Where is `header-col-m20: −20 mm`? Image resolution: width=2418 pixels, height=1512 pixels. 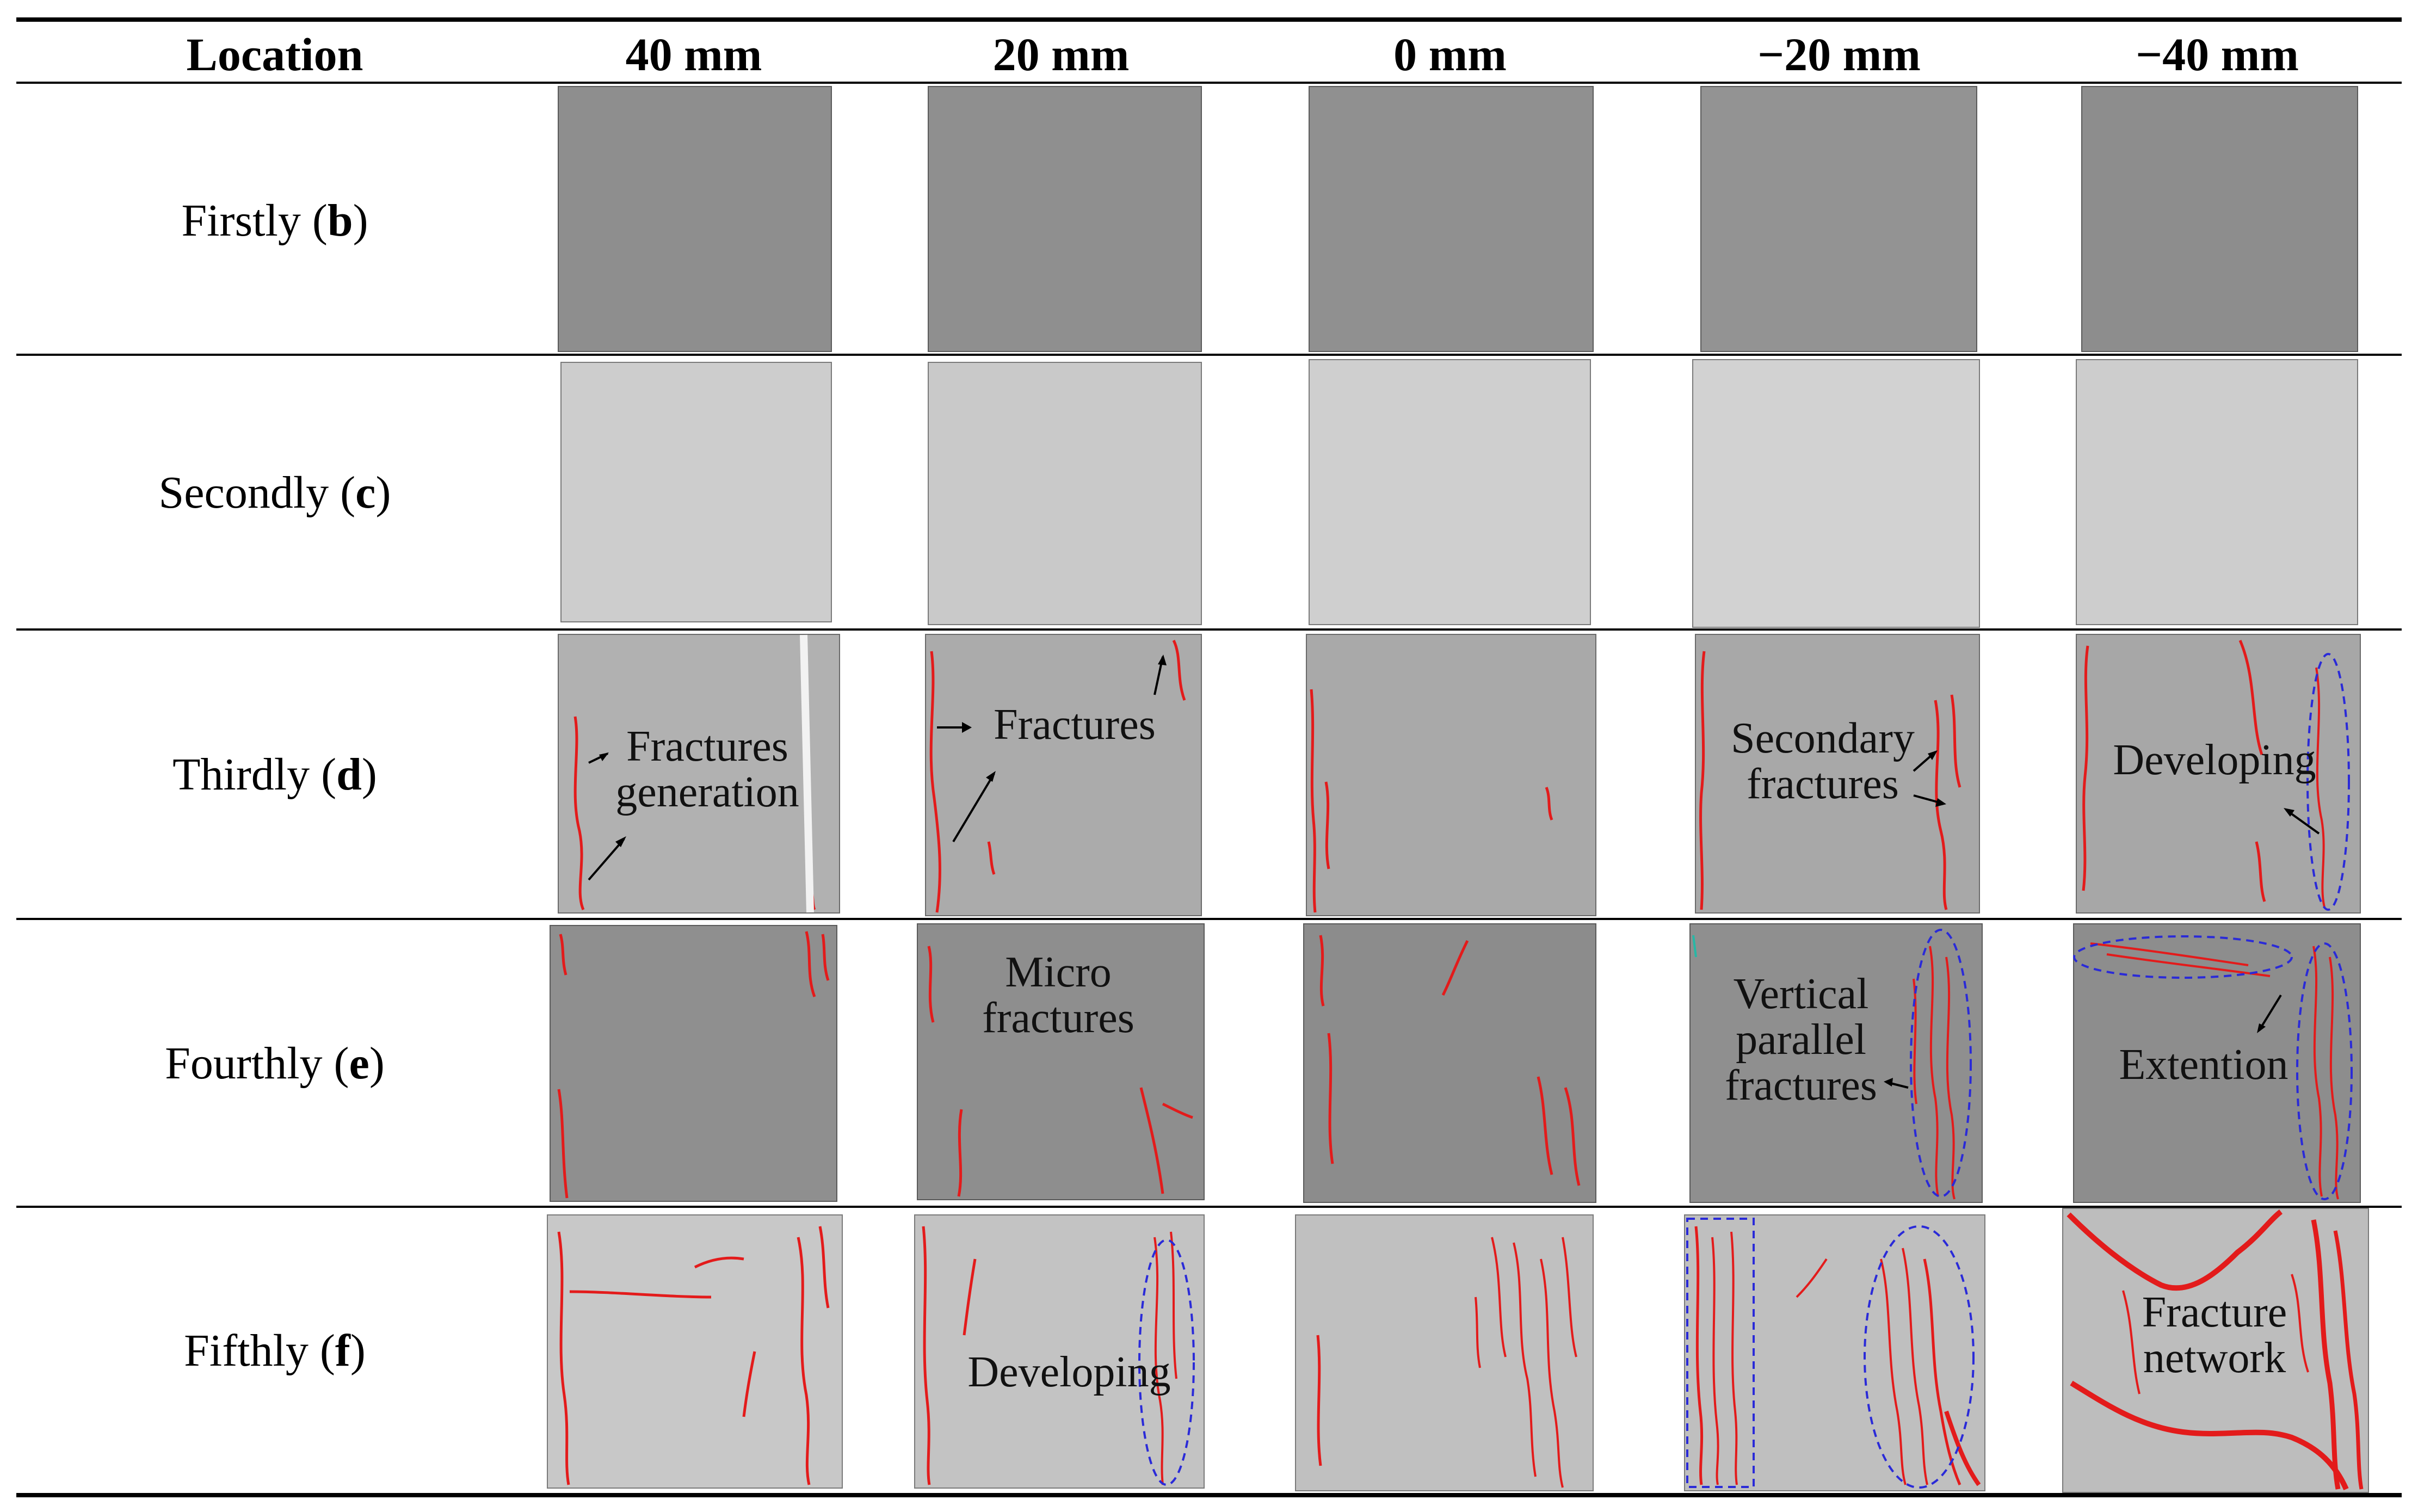
header-col-m20: −20 mm is located at coordinates (1839, 55).